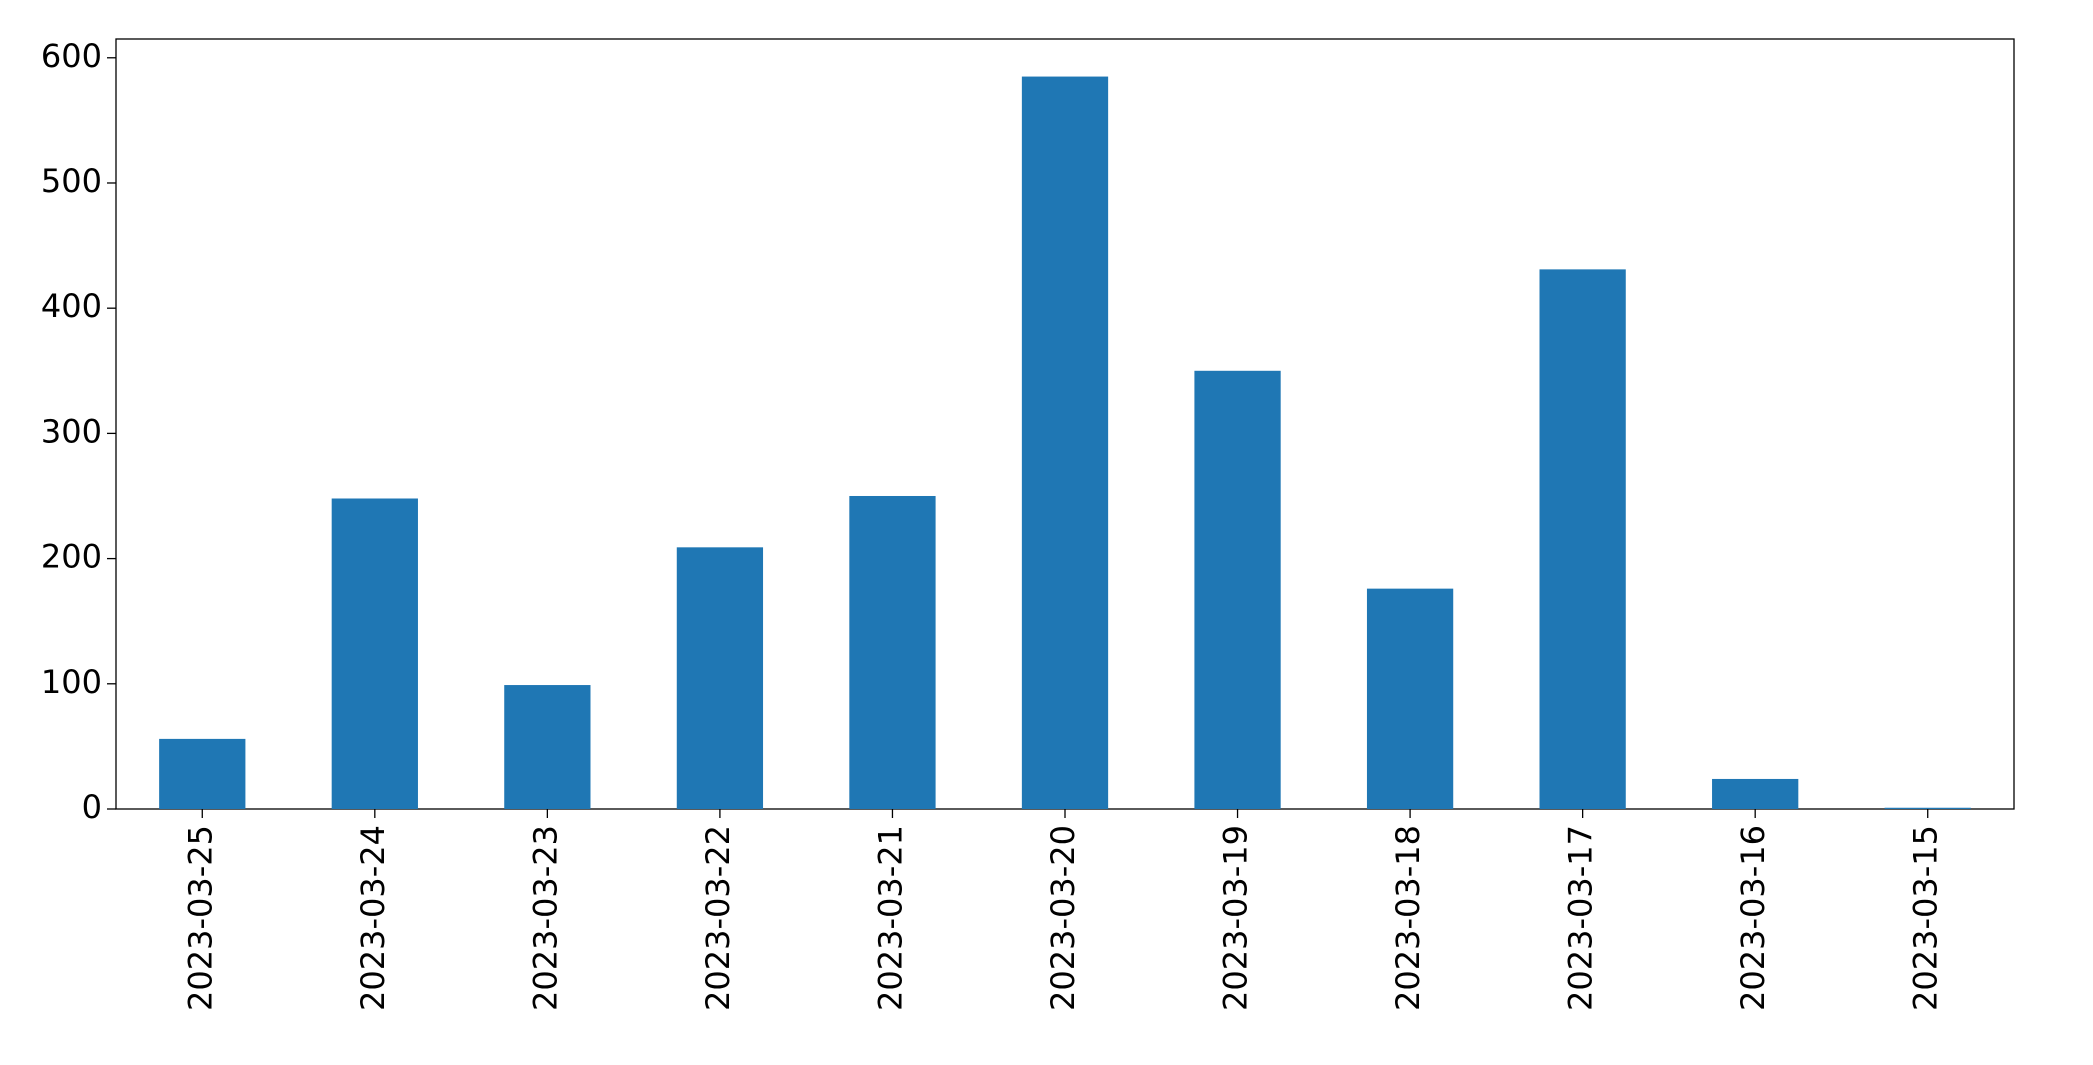 This screenshot has height=1065, width=2093. Describe the element at coordinates (71, 557) in the screenshot. I see `y-tick-label: 200` at that location.